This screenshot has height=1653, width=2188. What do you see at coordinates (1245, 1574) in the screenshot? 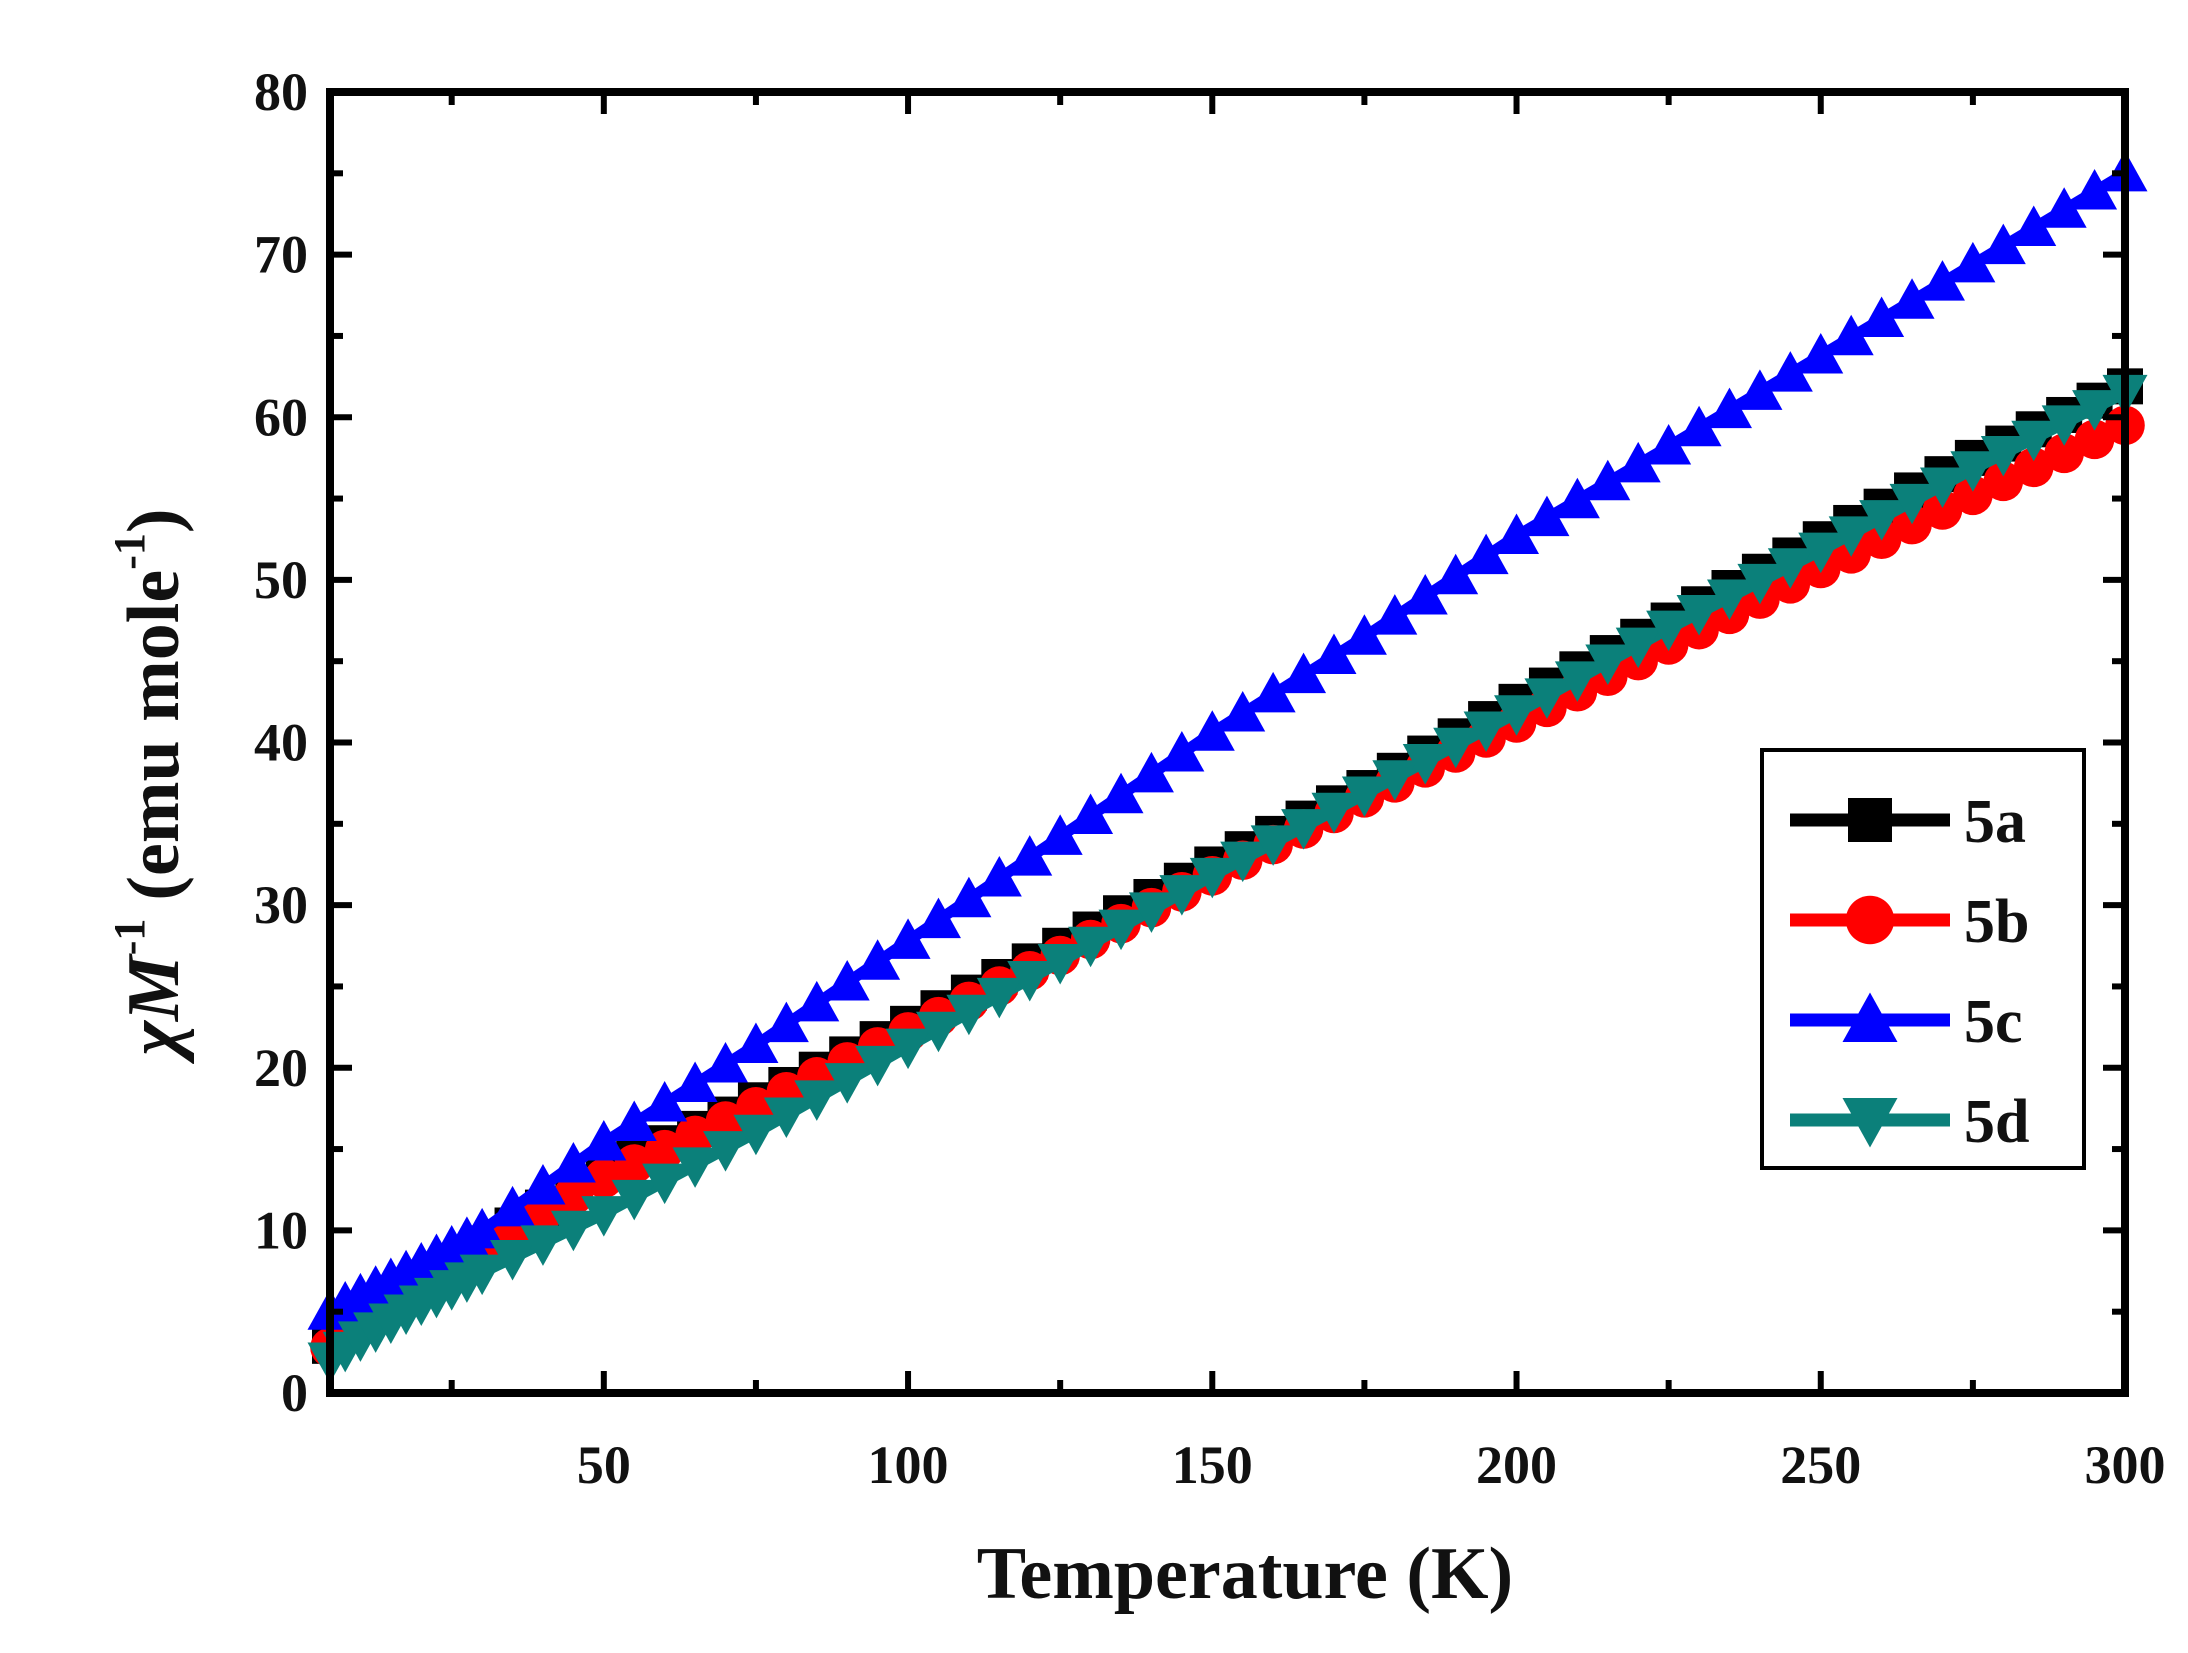
I see `x-axis-title: Temperature (K)` at bounding box center [1245, 1574].